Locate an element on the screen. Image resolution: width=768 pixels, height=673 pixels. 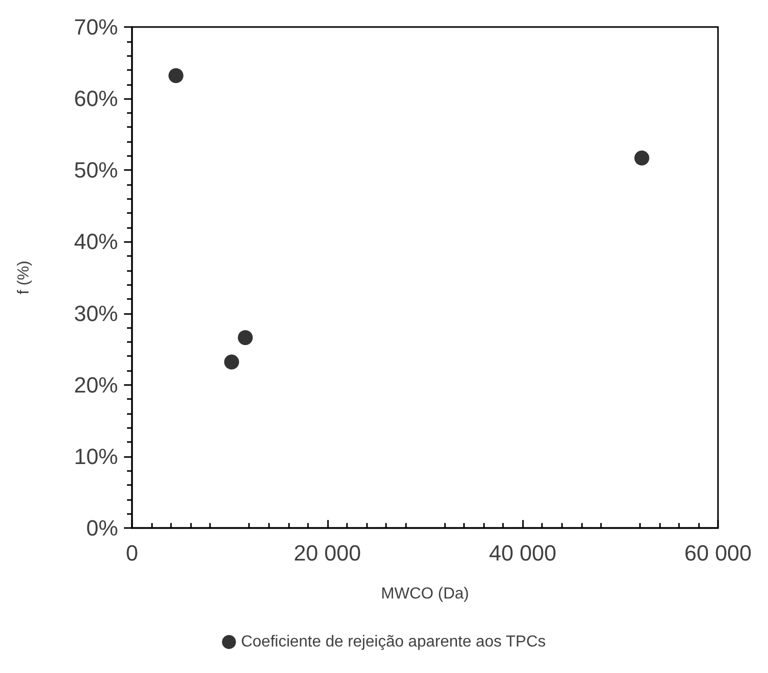
y-tick-label: 40% is located at coordinates (96, 241).